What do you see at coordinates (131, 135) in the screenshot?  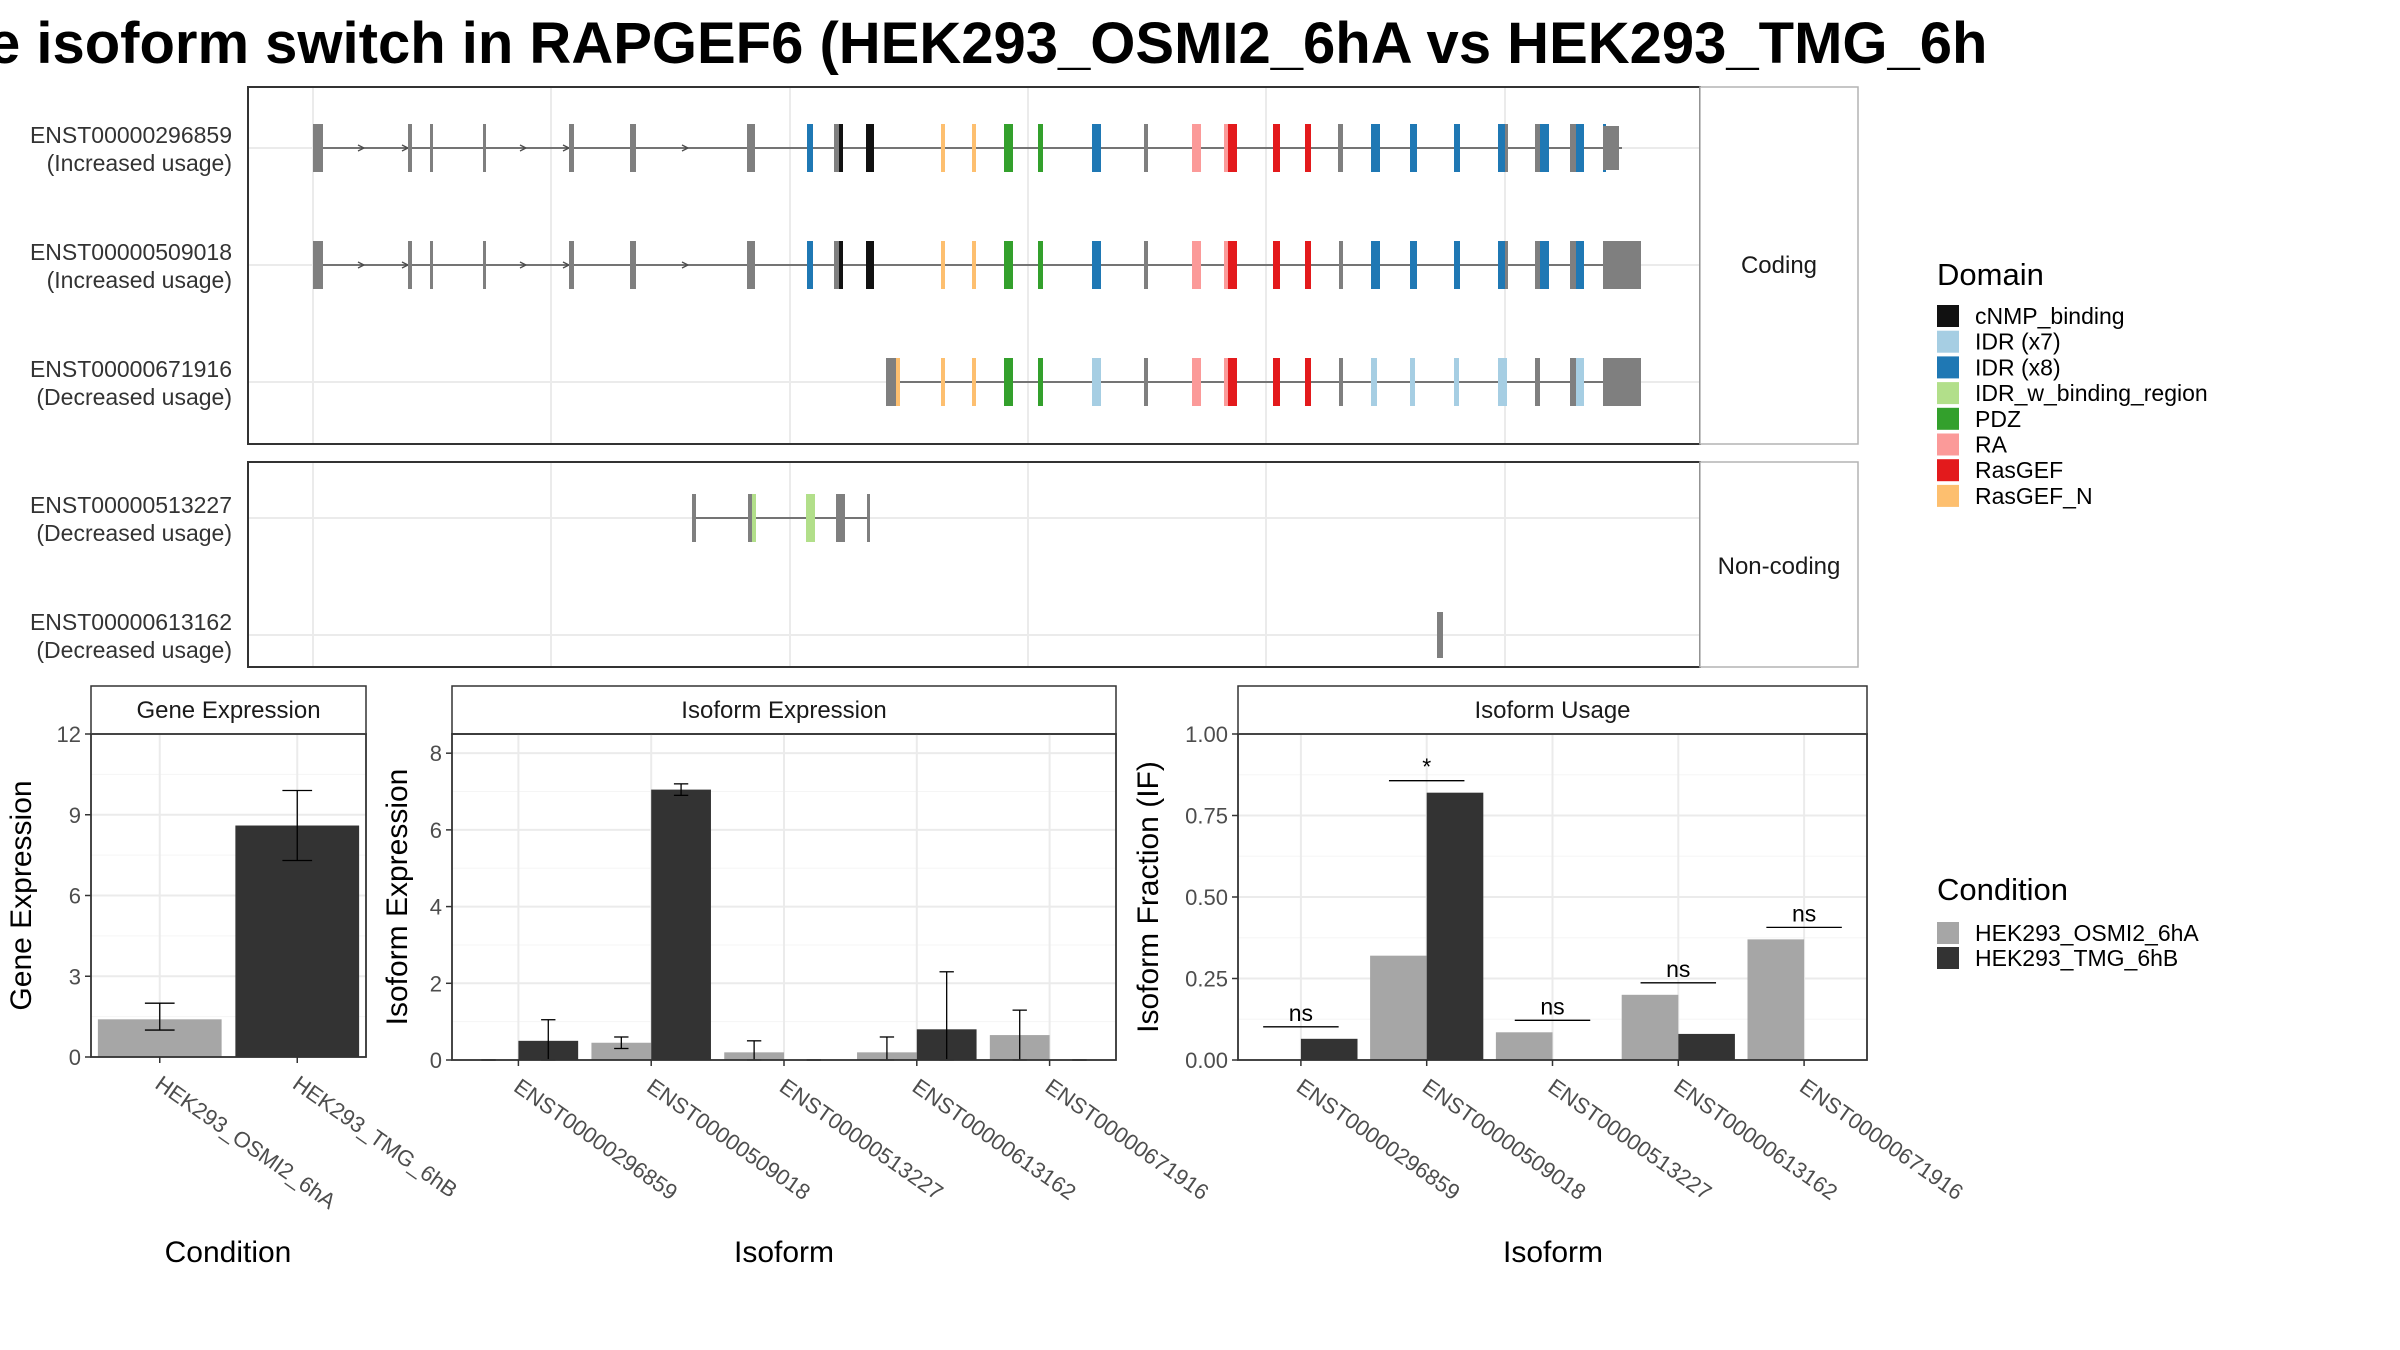 I see `transcript-id-label: ENST00000296859` at bounding box center [131, 135].